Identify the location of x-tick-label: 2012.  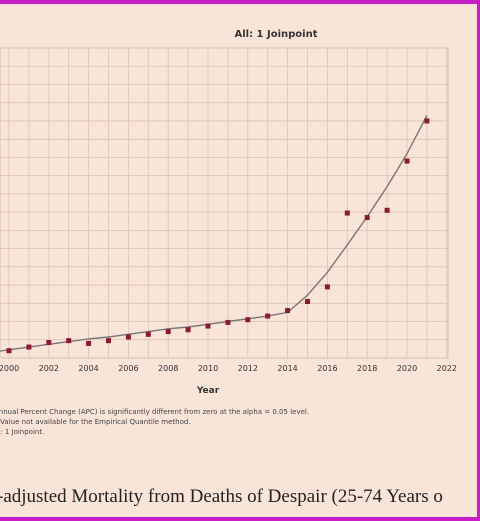
(248, 368).